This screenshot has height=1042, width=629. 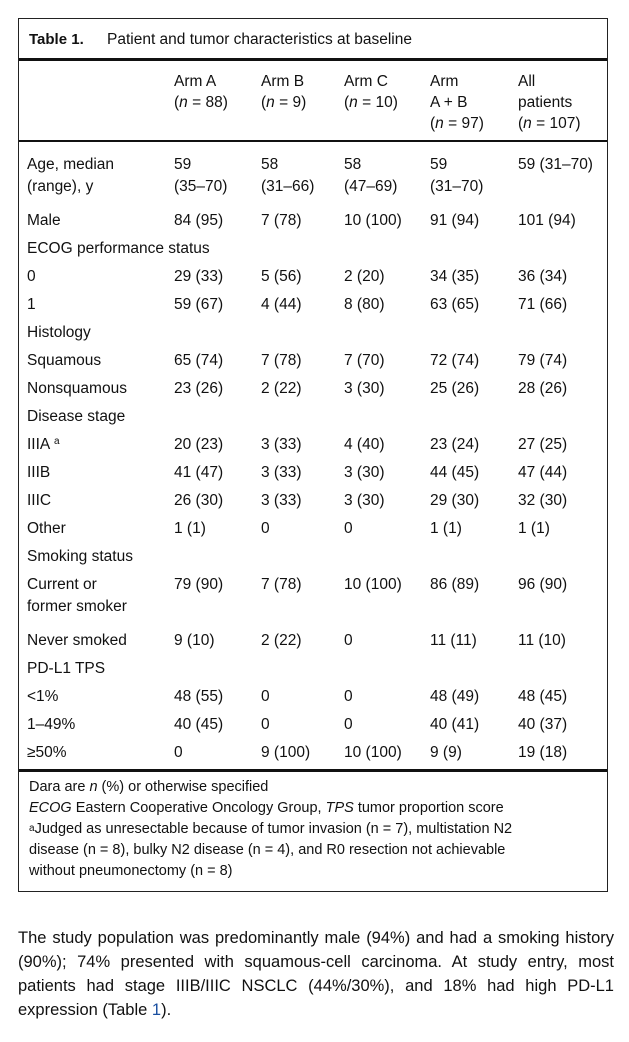 I want to click on column-header-3-n: (n = 10), so click(x=371, y=102).